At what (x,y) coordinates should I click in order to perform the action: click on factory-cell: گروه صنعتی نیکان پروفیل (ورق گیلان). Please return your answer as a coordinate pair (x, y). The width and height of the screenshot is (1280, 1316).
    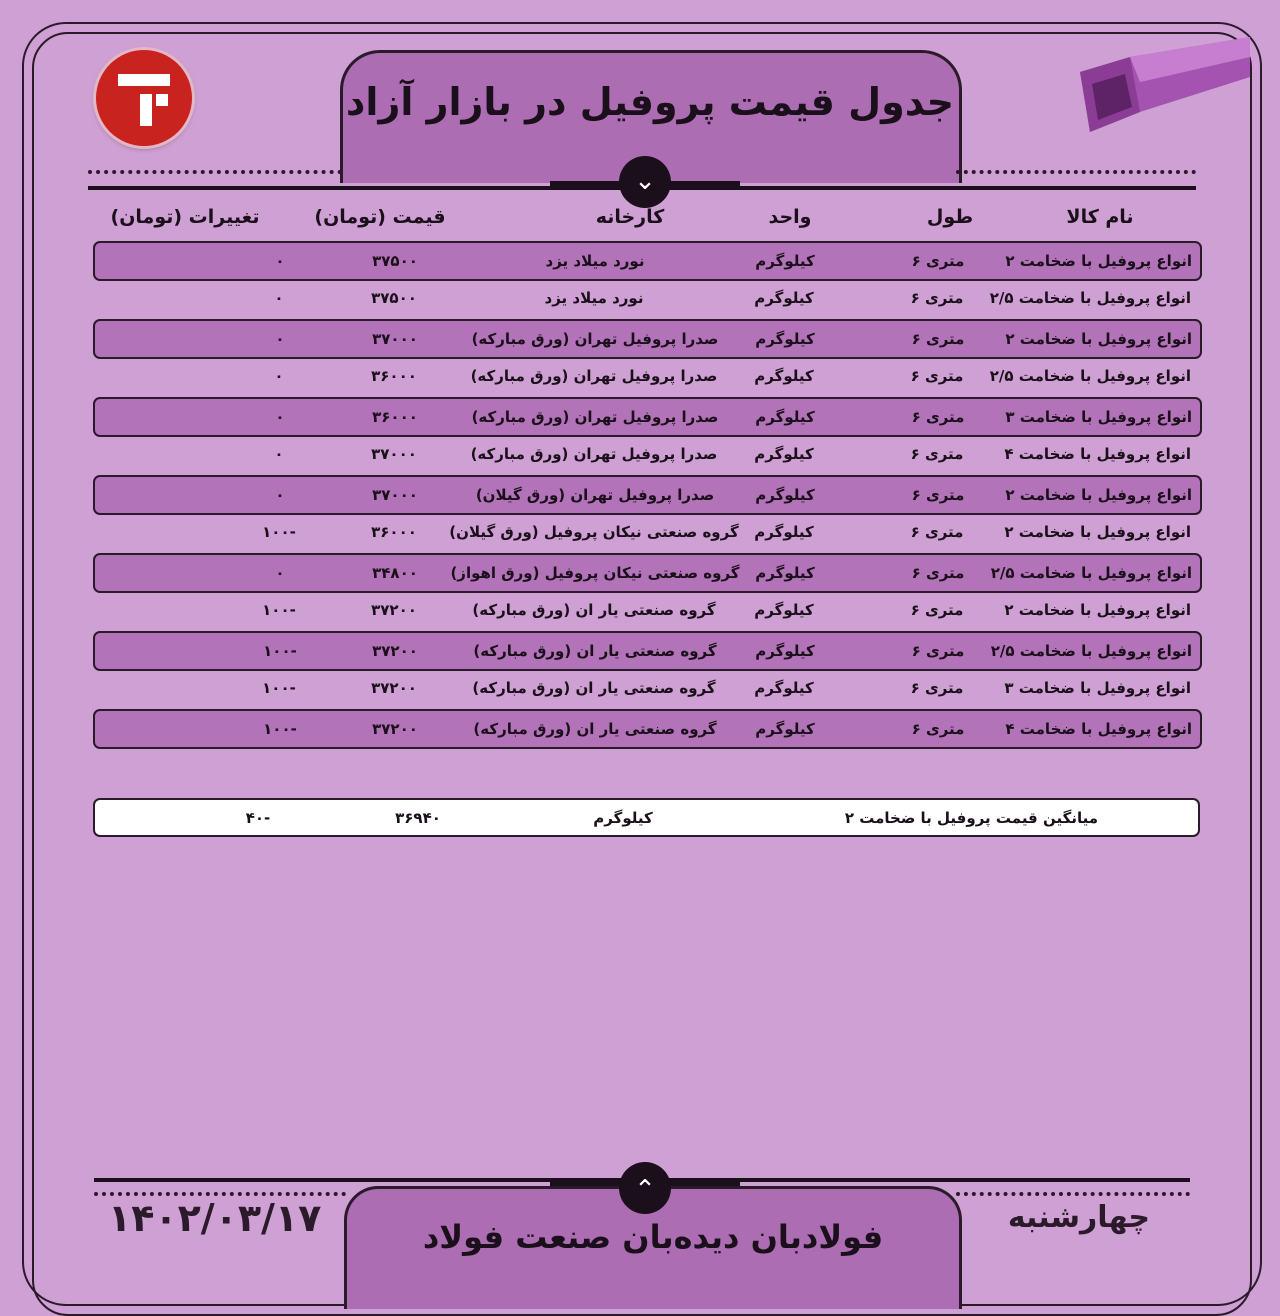
    Looking at the image, I should click on (594, 532).